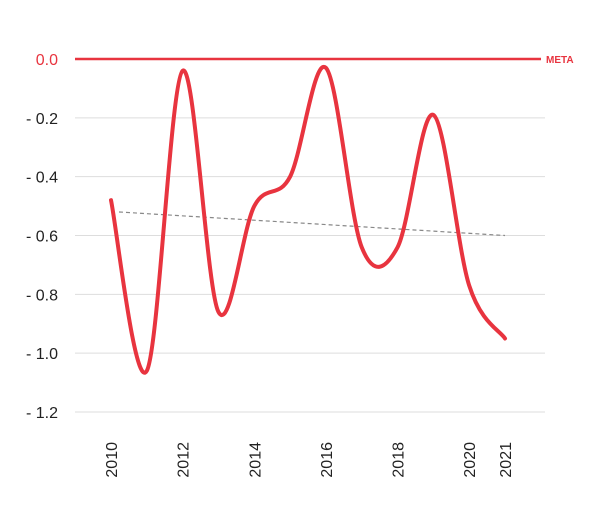 This screenshot has width=600, height=510. Describe the element at coordinates (42, 413) in the screenshot. I see `y-tick-label: - 1.2` at that location.